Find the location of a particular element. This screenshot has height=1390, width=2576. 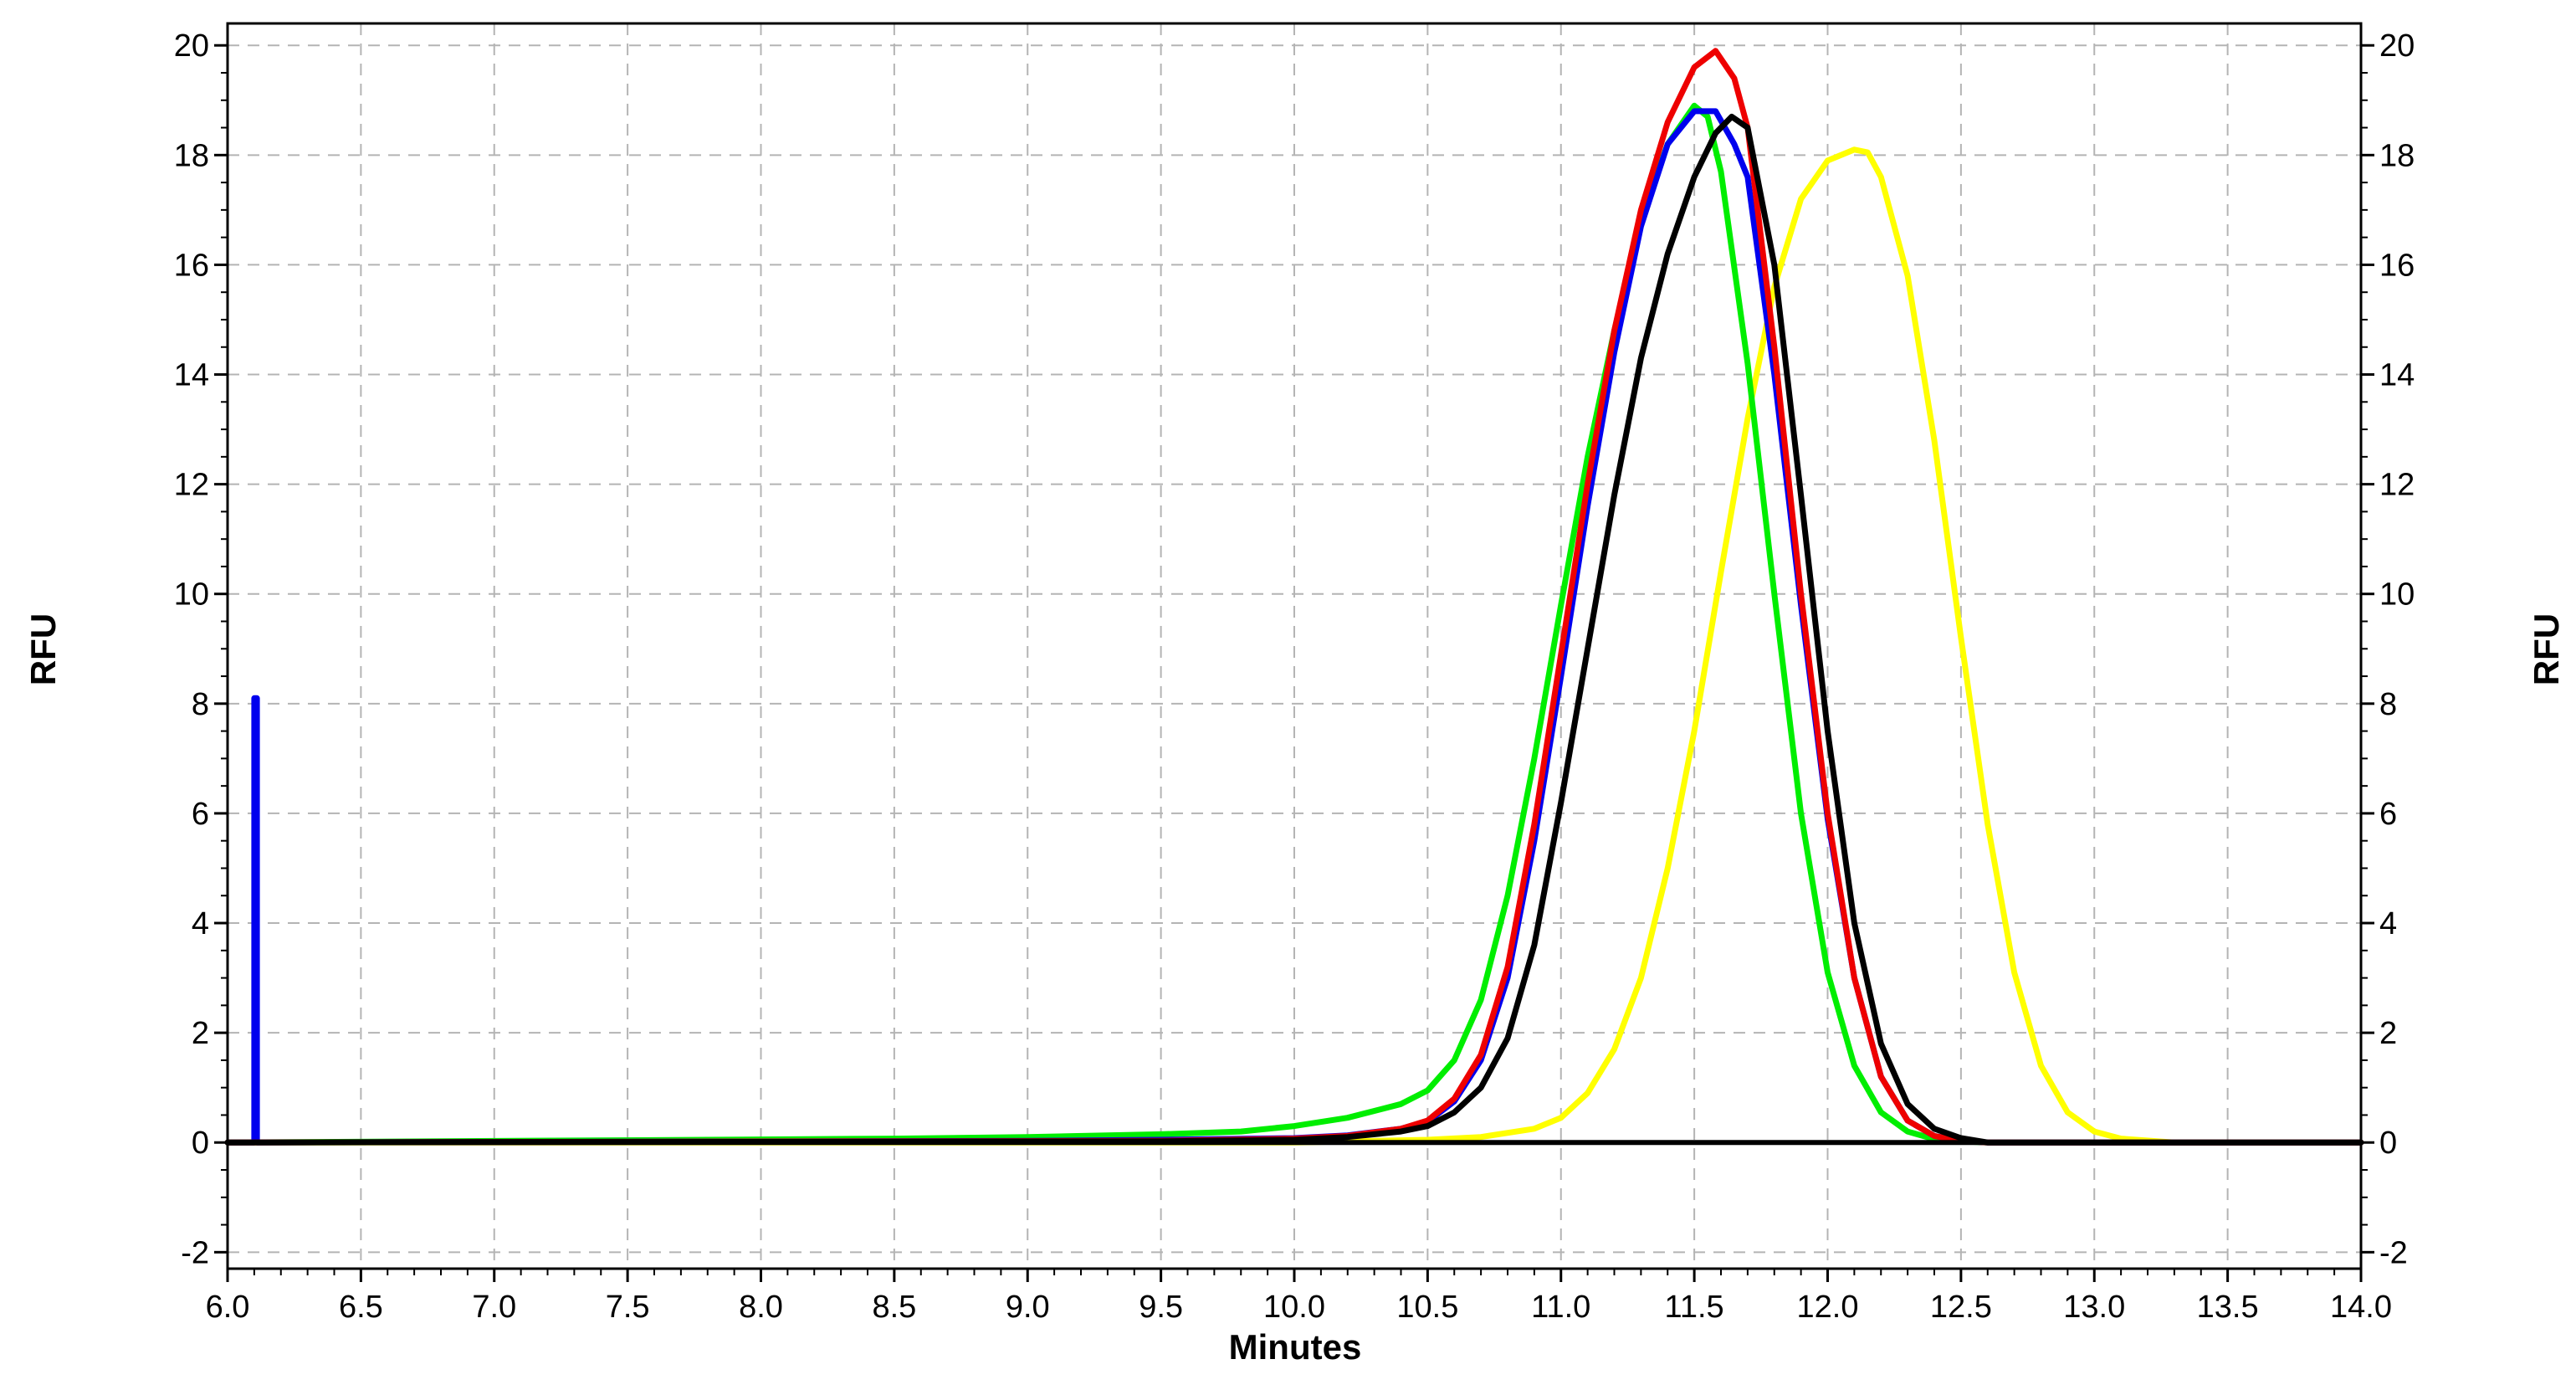

y-tick-label-left: 0 is located at coordinates (201, 1144).